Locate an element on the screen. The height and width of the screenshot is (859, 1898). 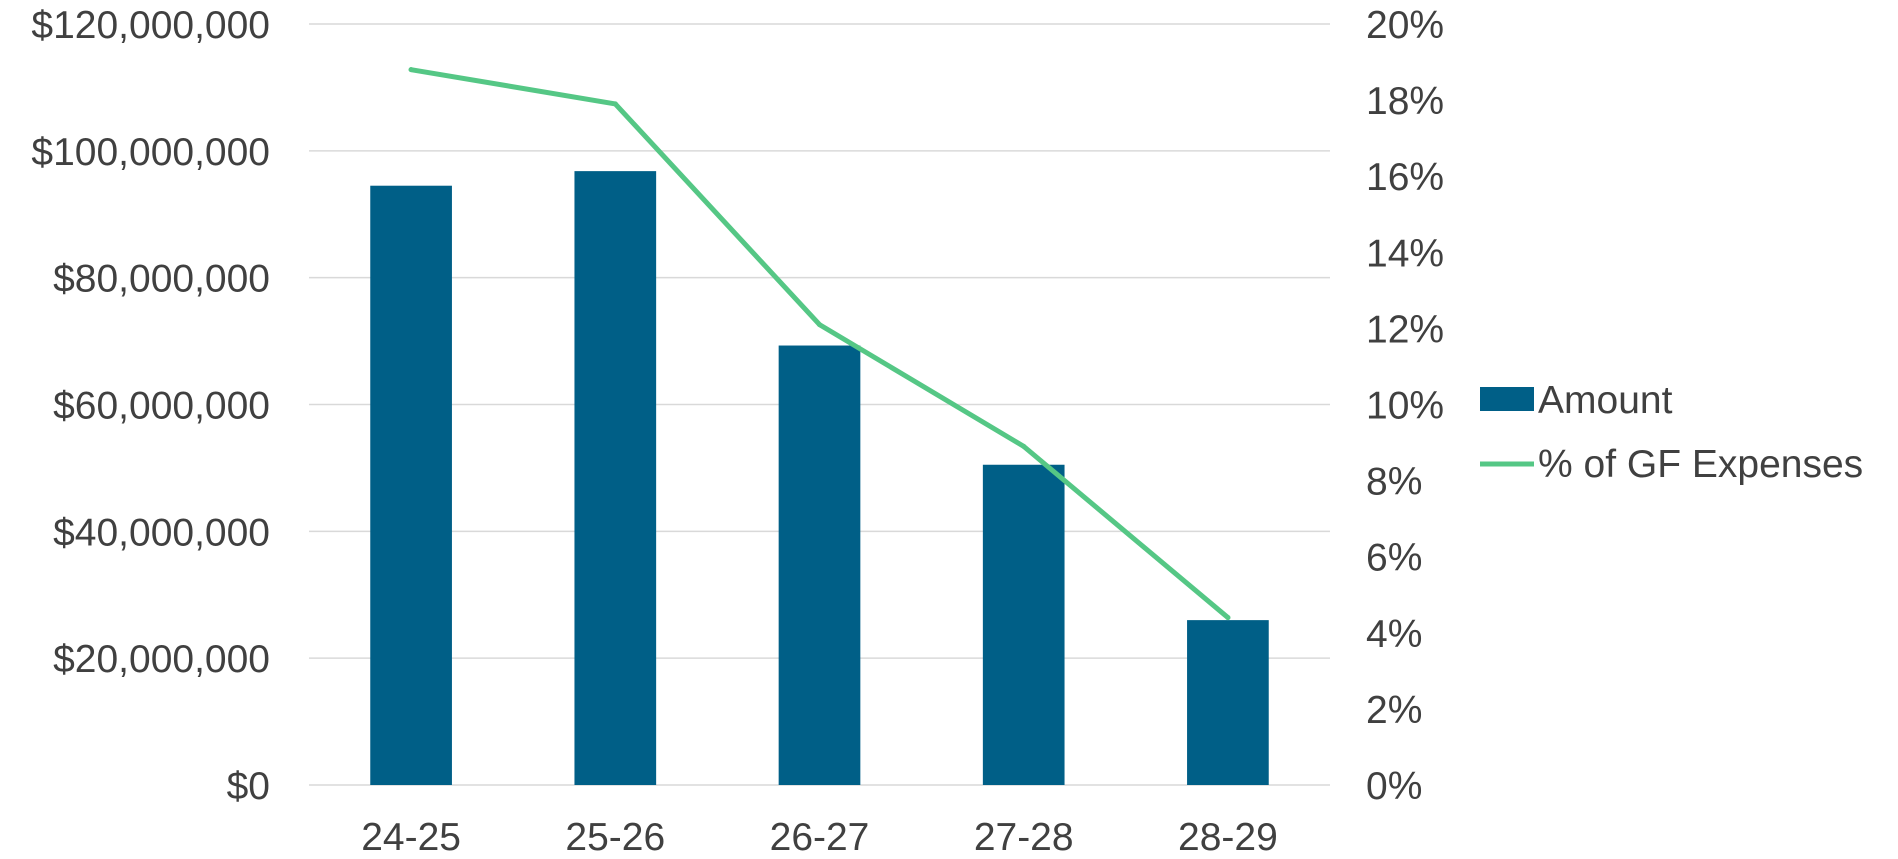
x-tick-label: 27-28 is located at coordinates (1024, 837).